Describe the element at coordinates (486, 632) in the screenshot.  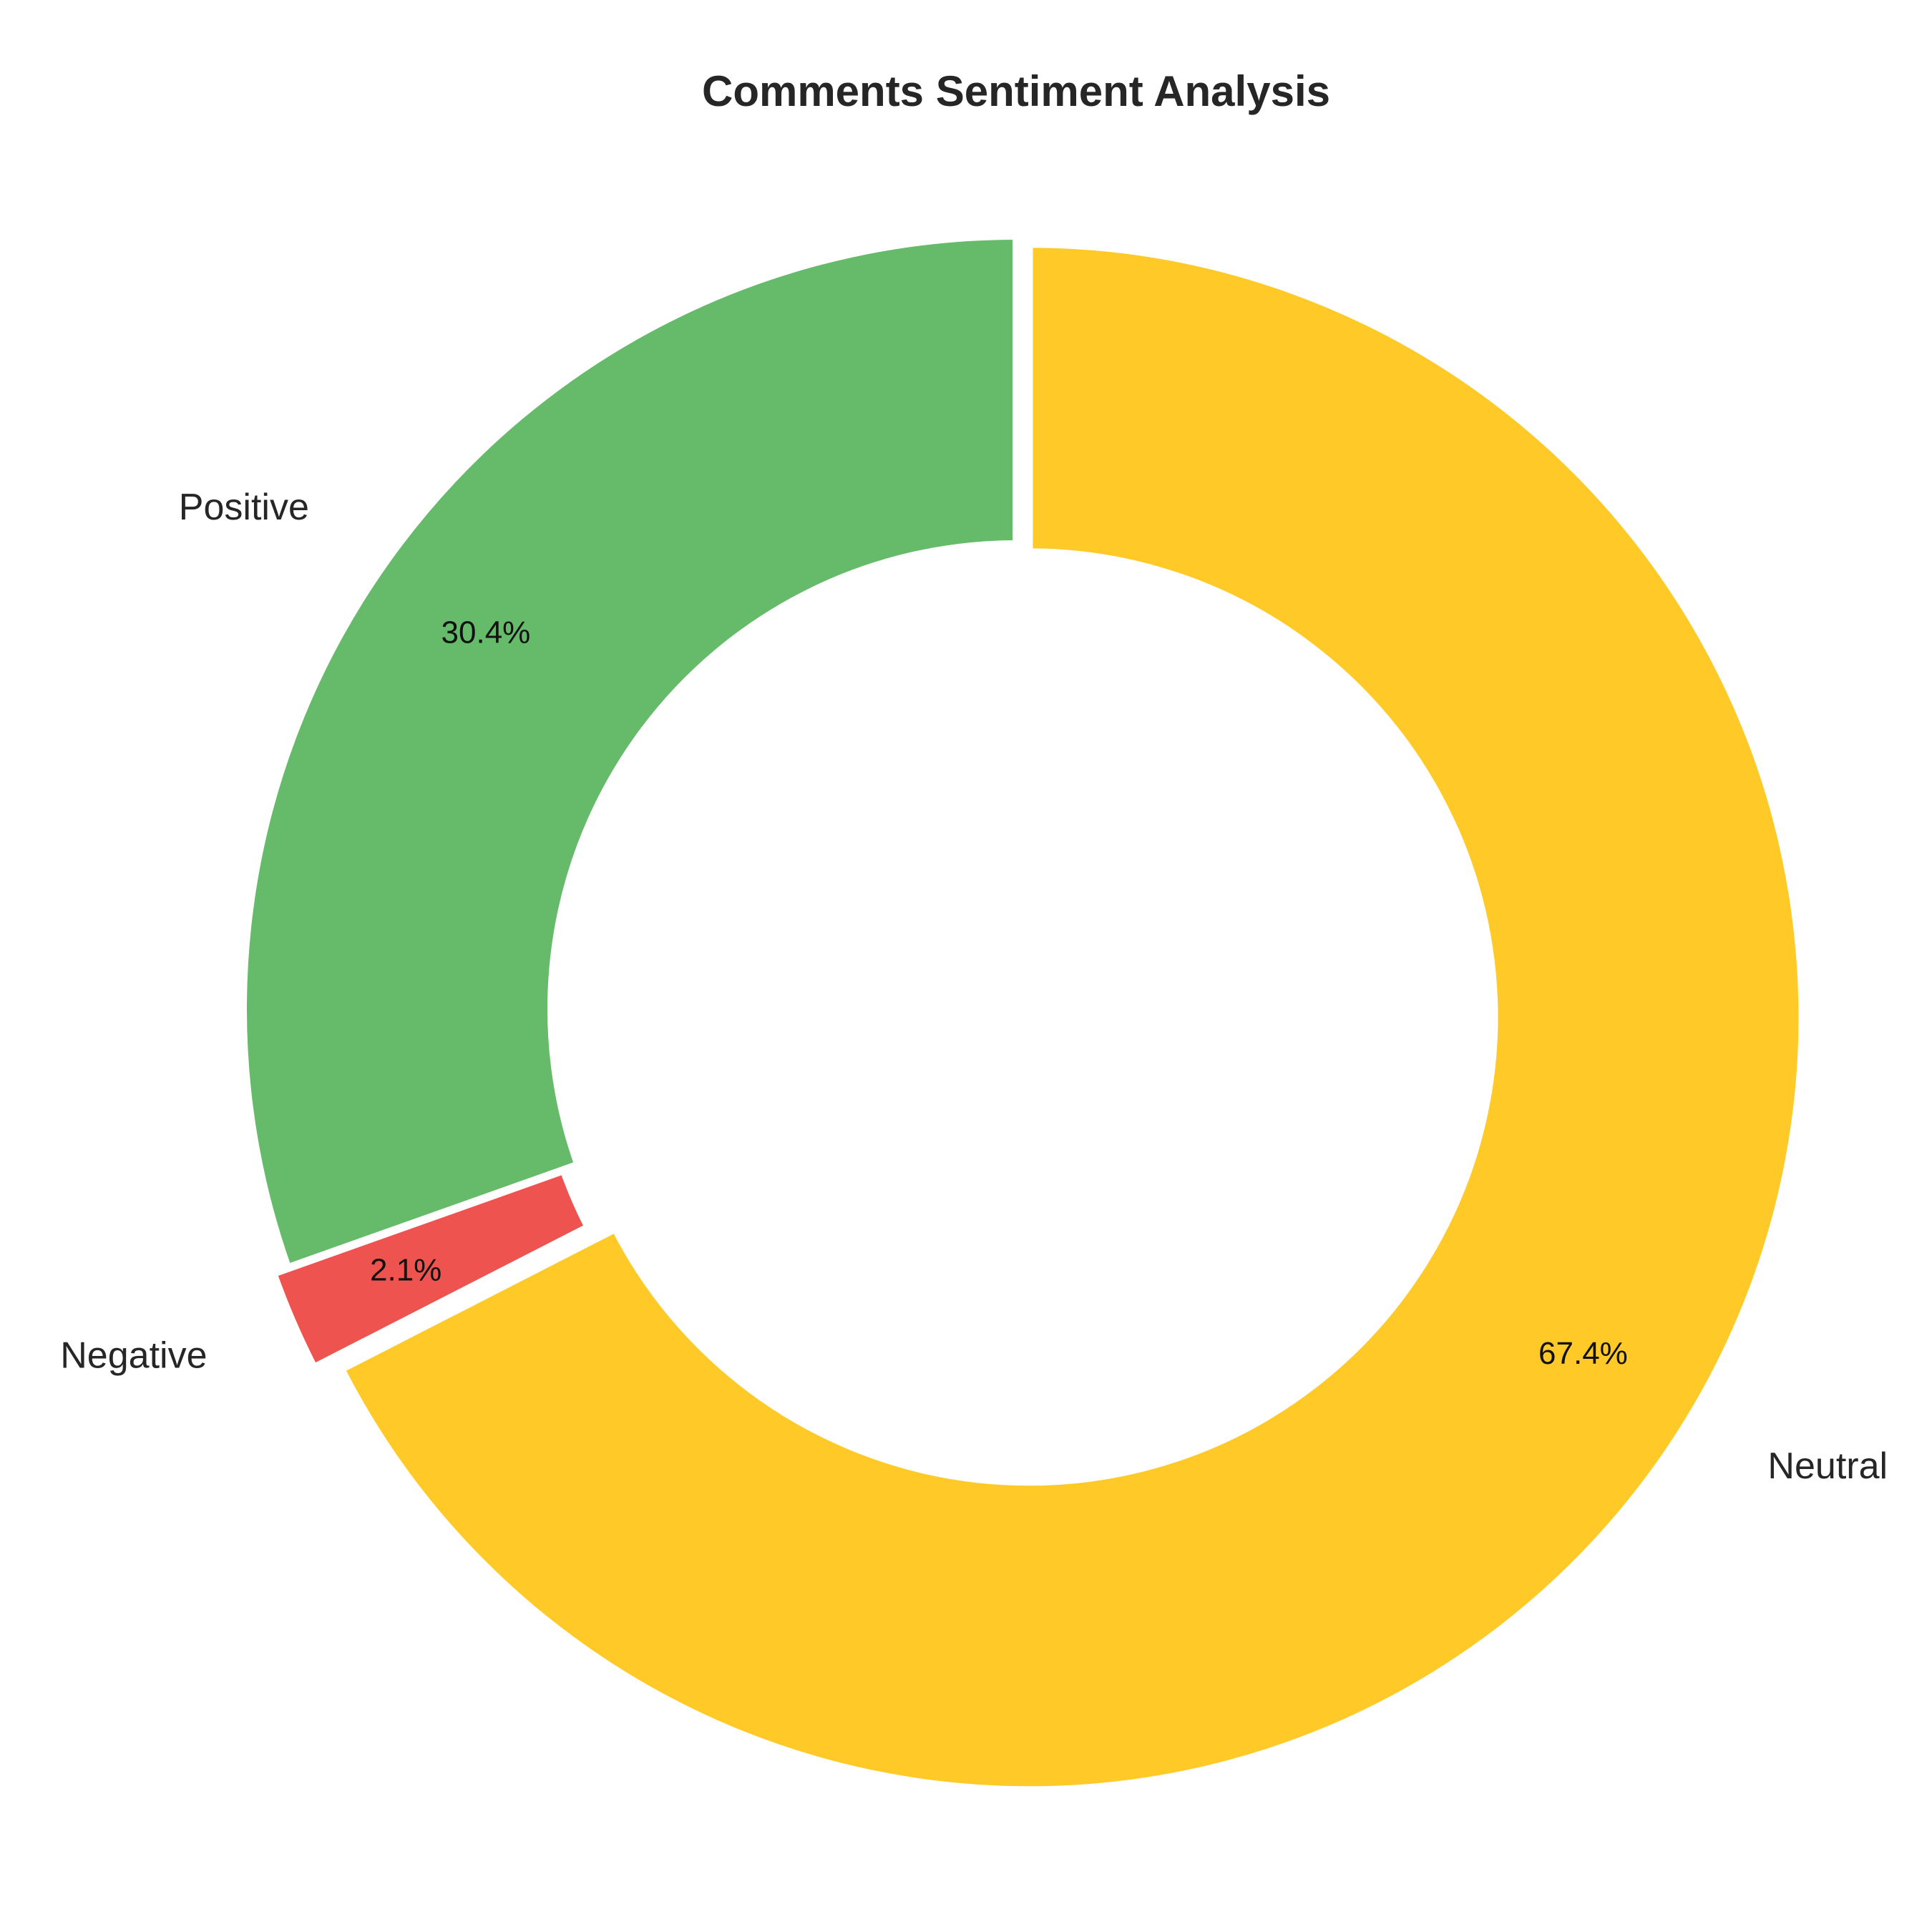
I see `slice-pct-positive: 30.4%` at that location.